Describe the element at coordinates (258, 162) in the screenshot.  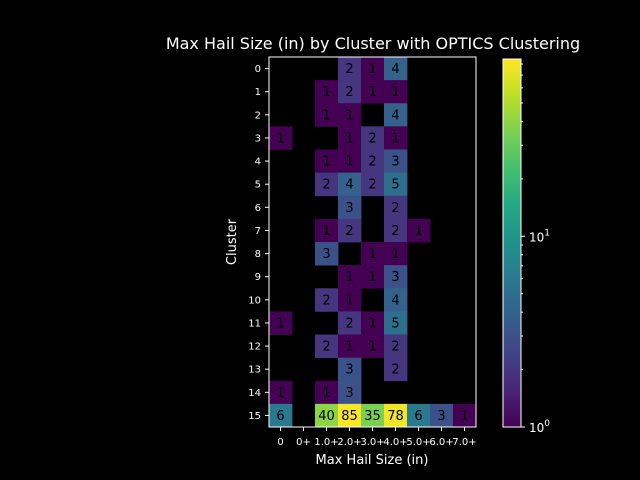
I see `y-tick-label: 4` at that location.